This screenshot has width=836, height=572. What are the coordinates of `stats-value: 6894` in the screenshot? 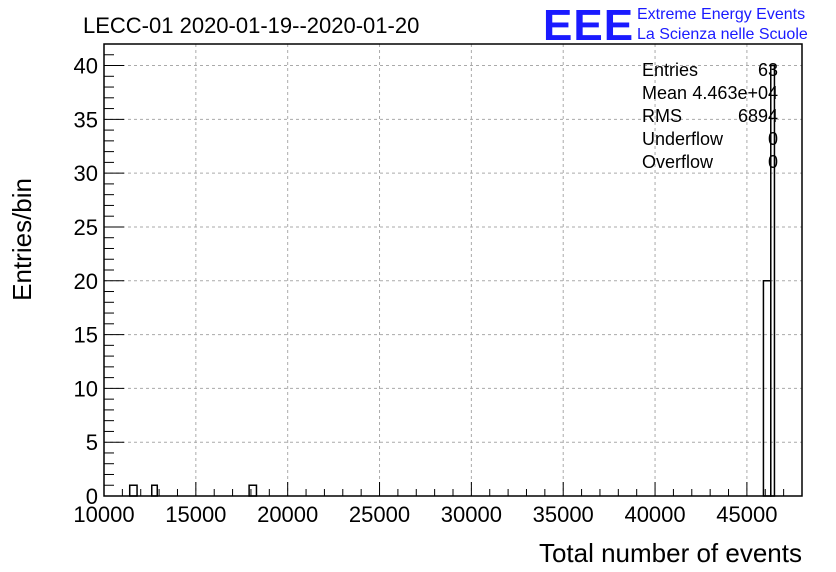 It's located at (758, 116).